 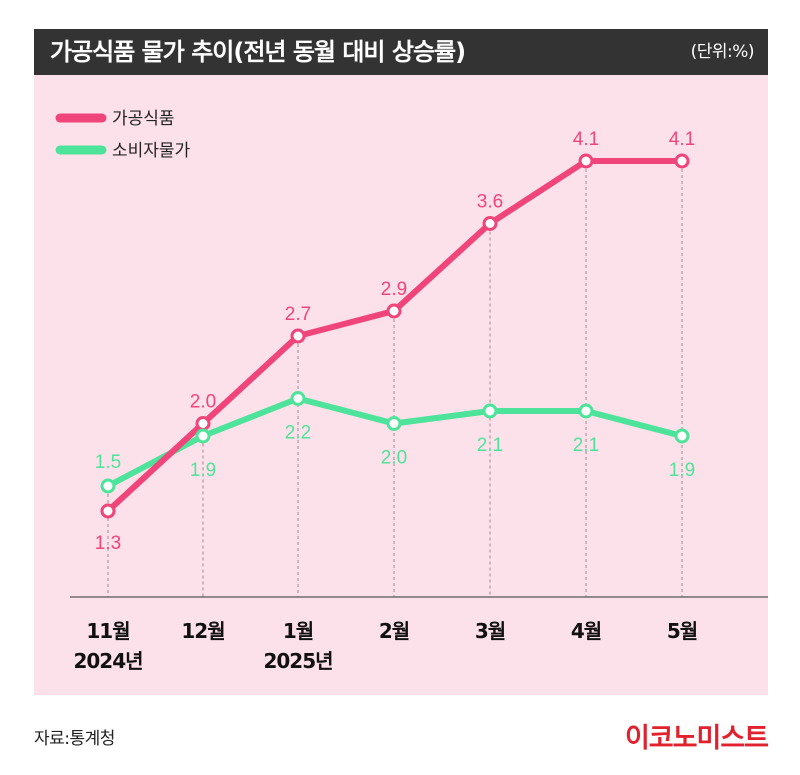 I want to click on unit-label: (단위:%), so click(x=722, y=52).